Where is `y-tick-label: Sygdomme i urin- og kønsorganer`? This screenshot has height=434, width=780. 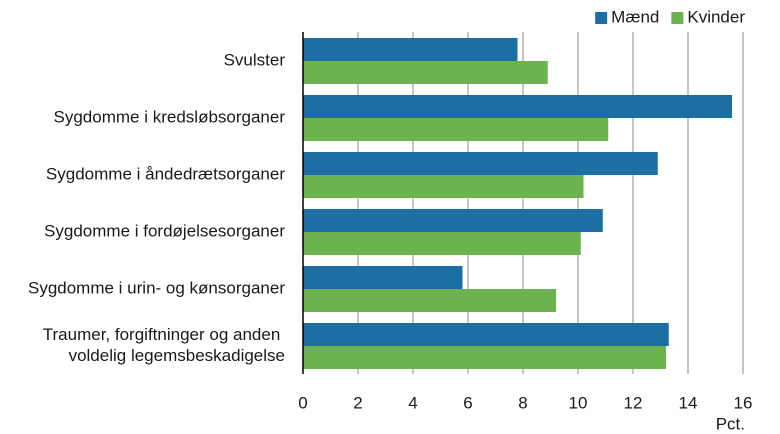
y-tick-label: Sygdomme i urin- og kønsorganer is located at coordinates (156, 287).